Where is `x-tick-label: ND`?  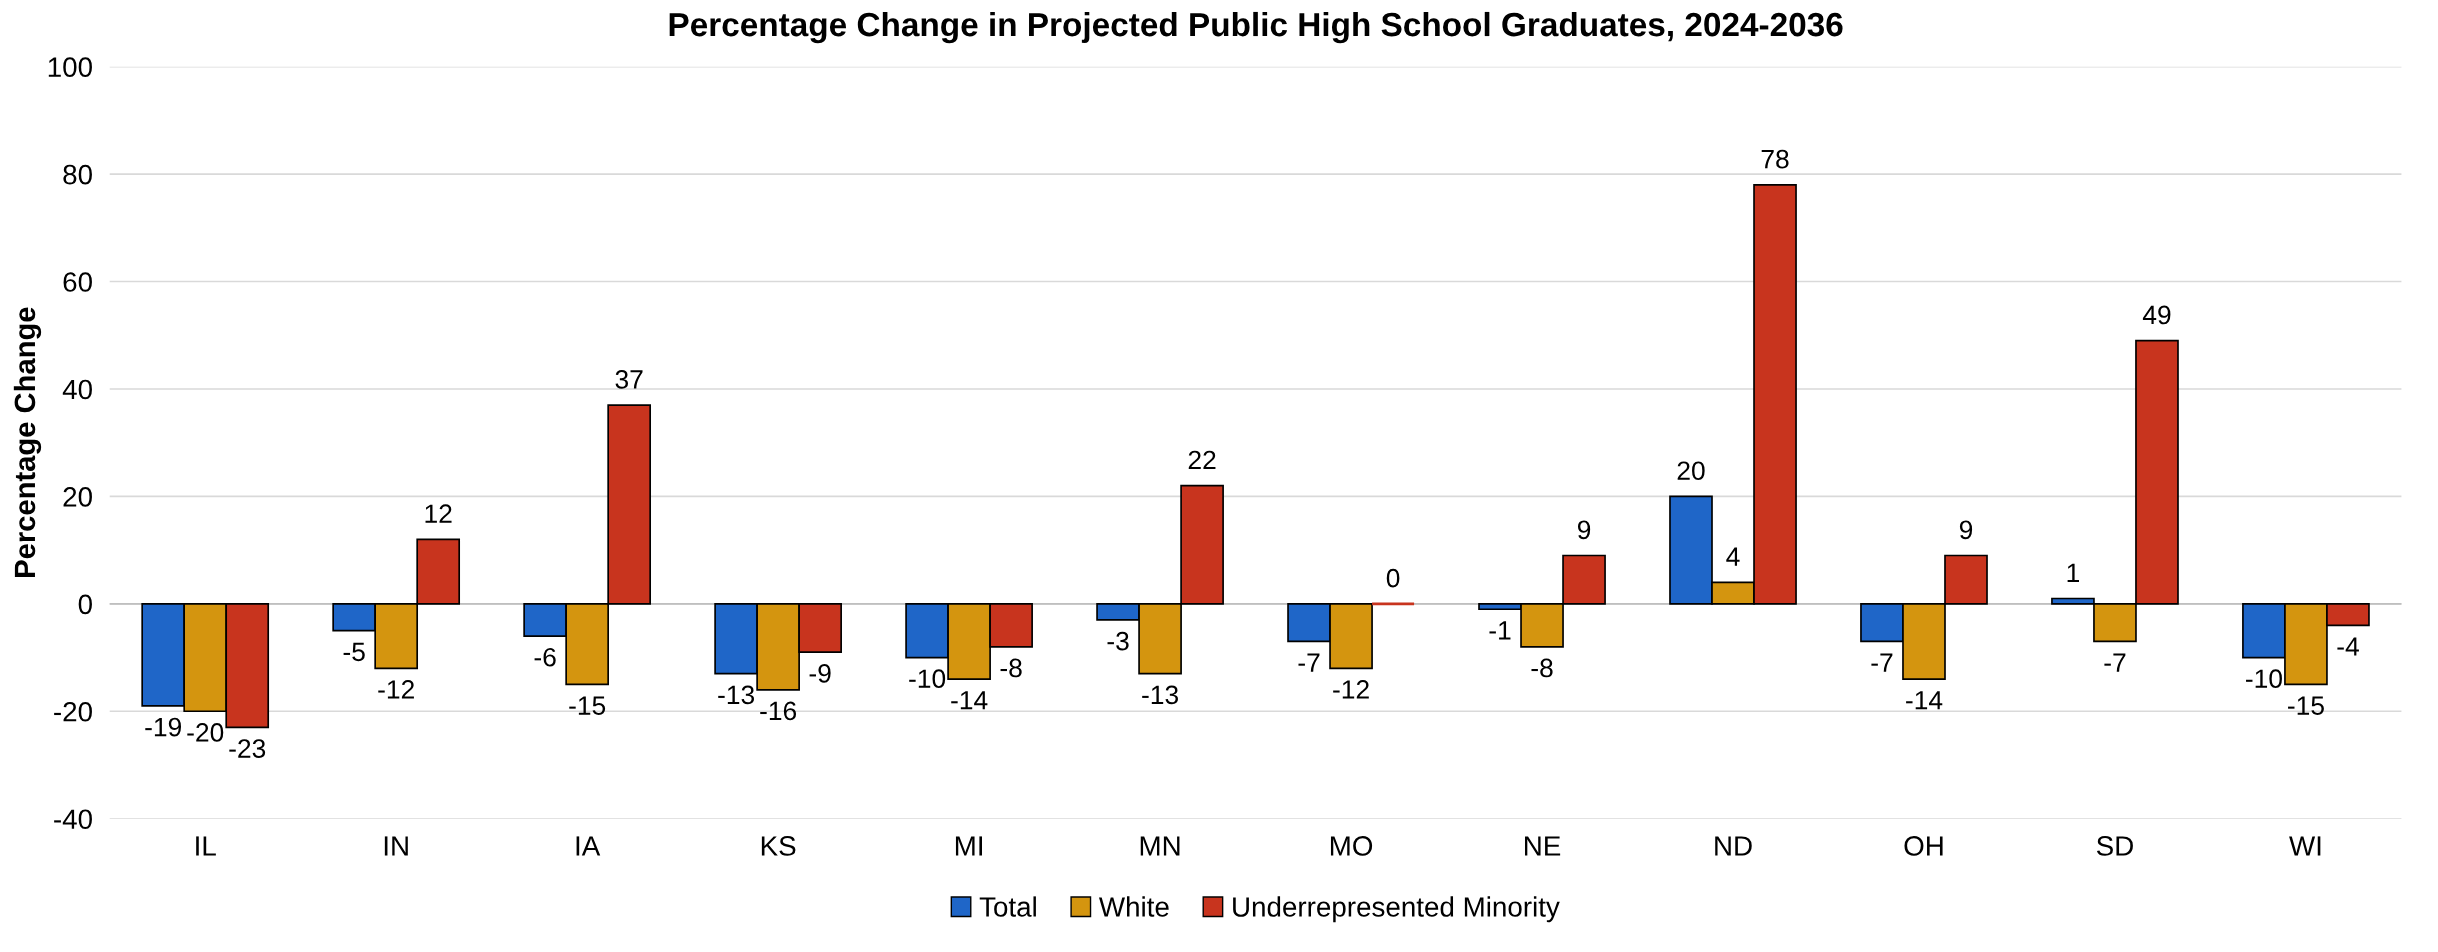
x-tick-label: ND is located at coordinates (1733, 846).